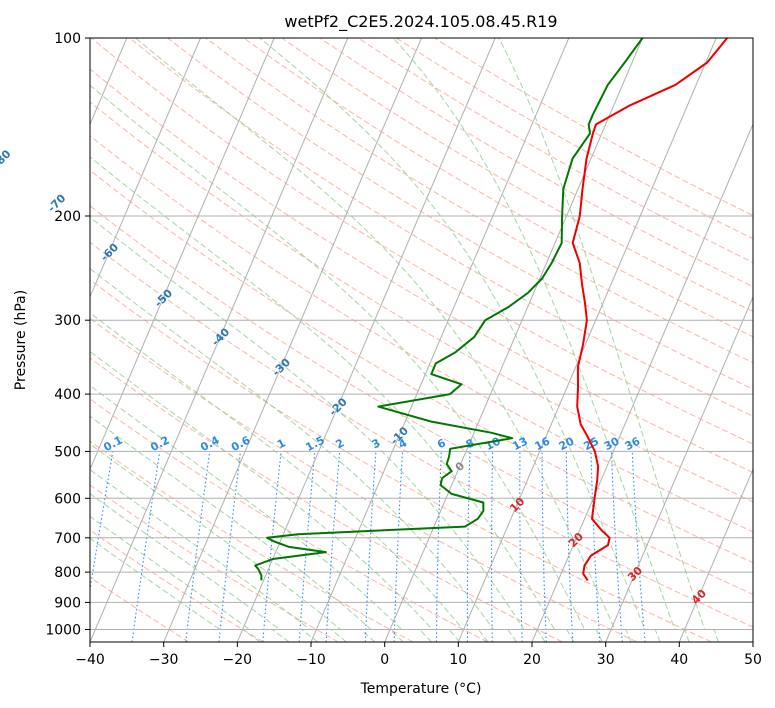 The height and width of the screenshot is (708, 775). I want to click on mixing-ratio-labels: 0.1 0.2 0.4 0.6 1 1.5 2 3 4 6 8 10 13 16 20 25 30 36, so click(371, 443).